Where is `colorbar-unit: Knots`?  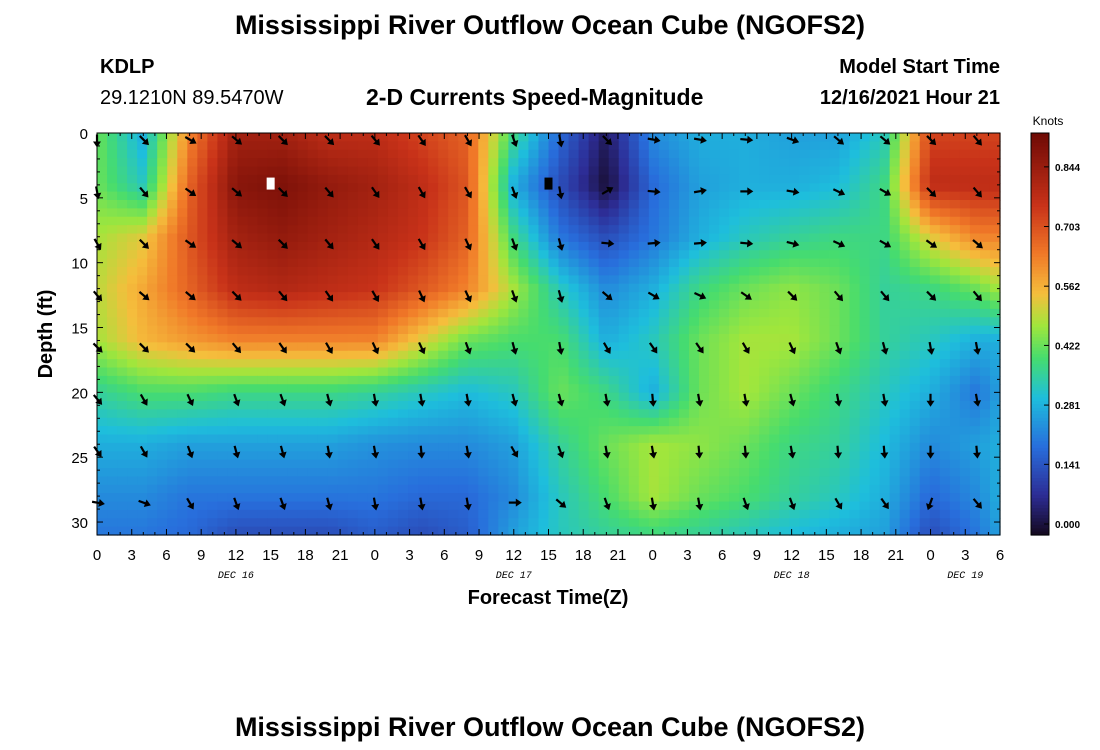
colorbar-unit: Knots is located at coordinates (1048, 121).